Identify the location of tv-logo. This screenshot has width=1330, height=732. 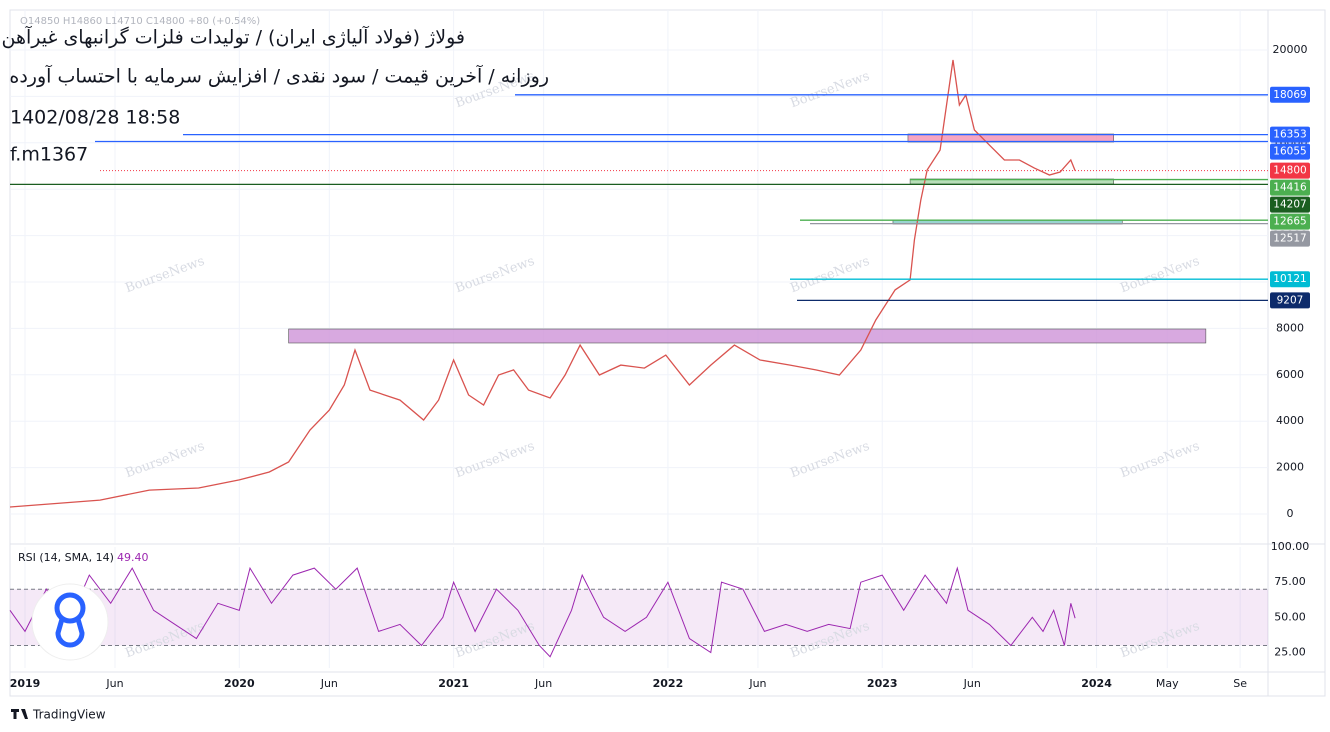
(19, 714).